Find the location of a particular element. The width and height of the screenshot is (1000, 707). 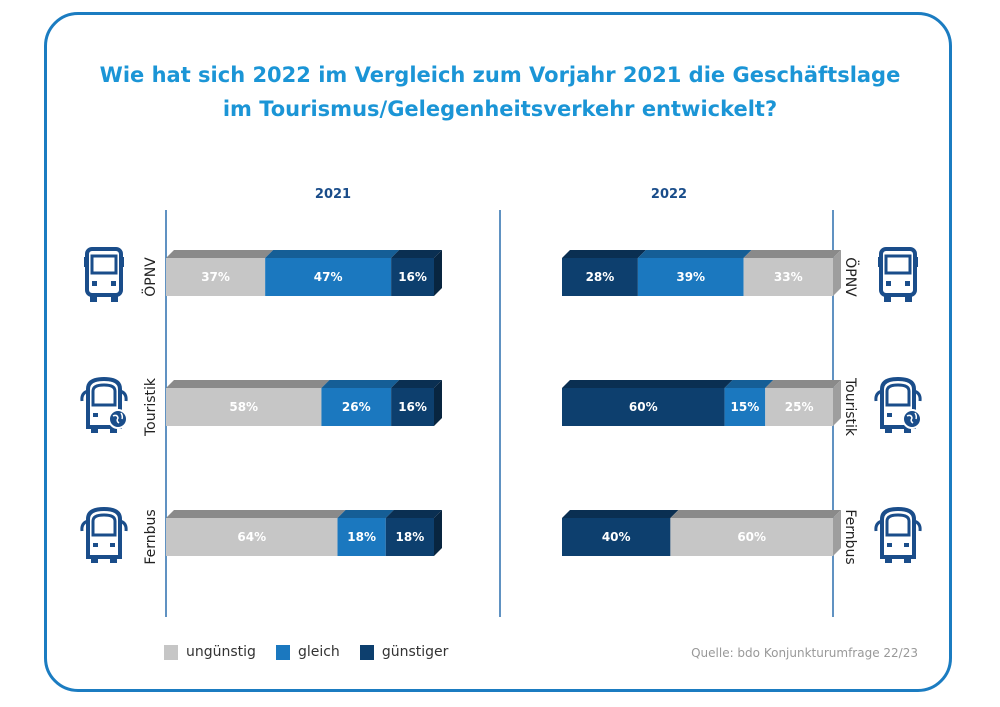

legend-swatch-gunstiger is located at coordinates (366, 652).